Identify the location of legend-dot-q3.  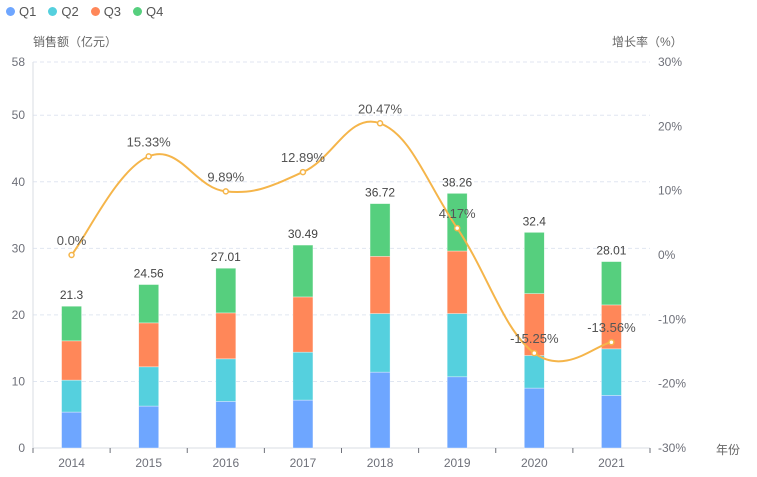
(95, 11).